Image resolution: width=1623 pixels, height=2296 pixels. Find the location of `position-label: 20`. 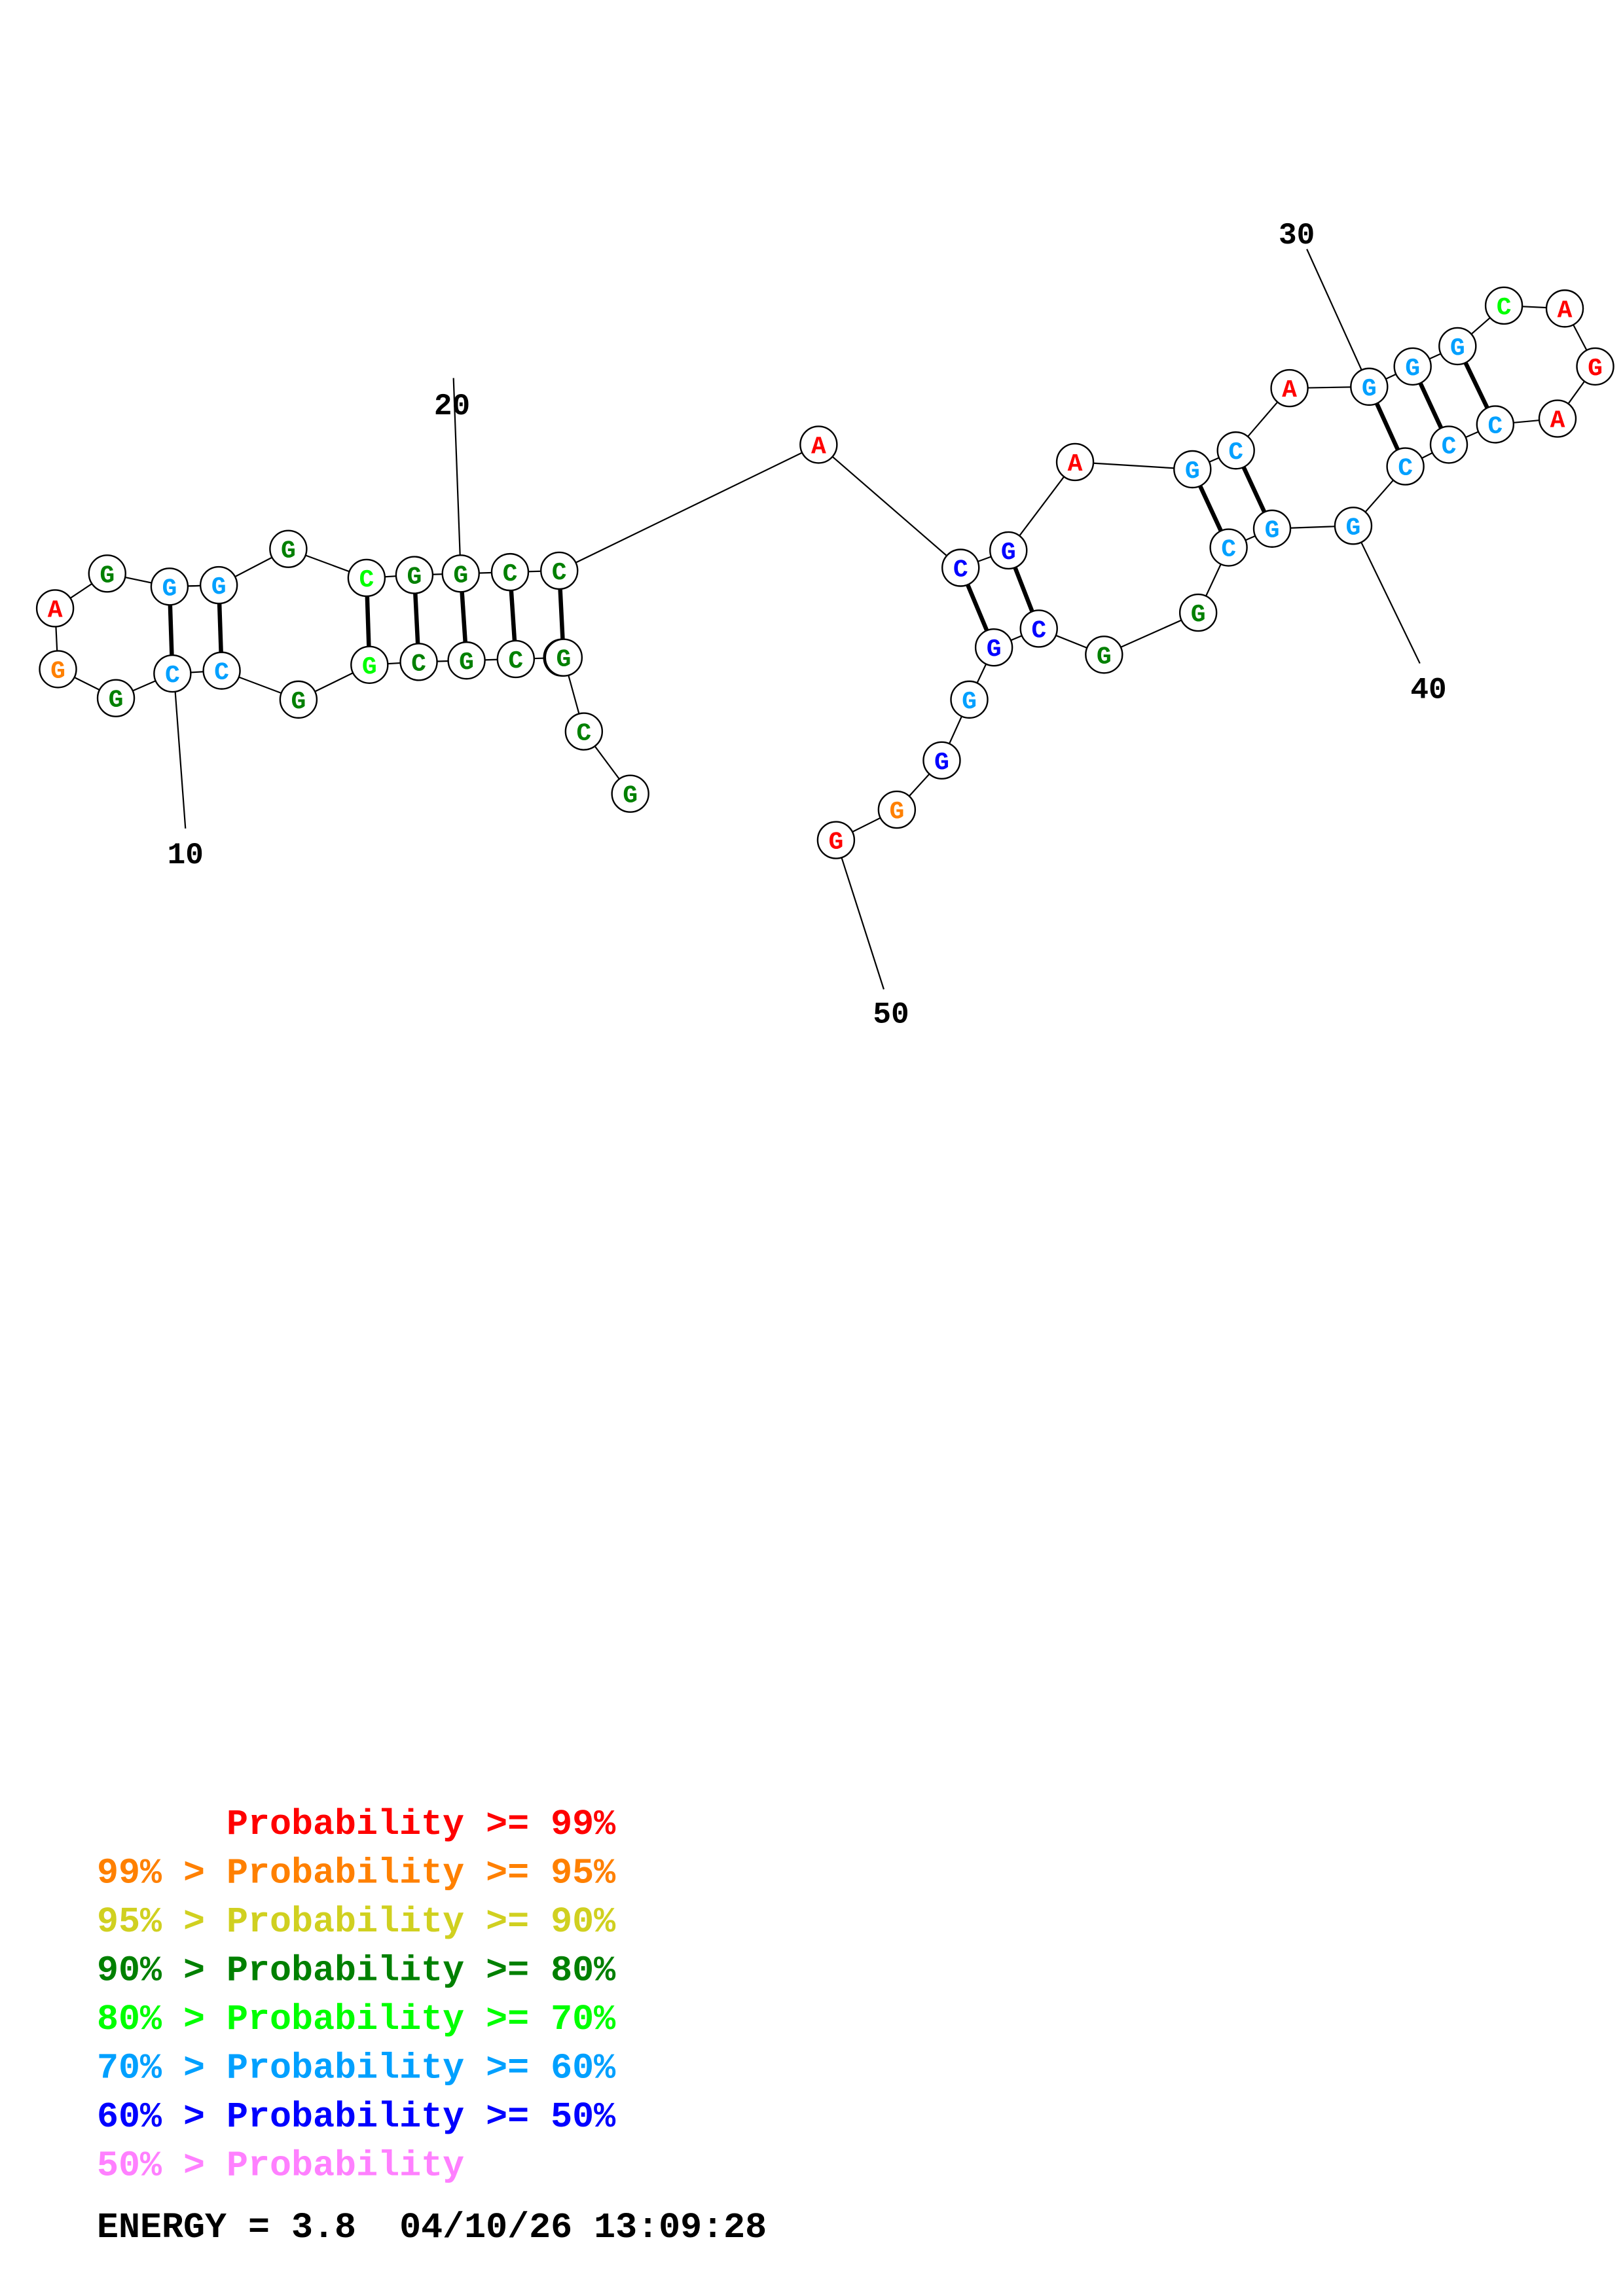

position-label: 20 is located at coordinates (452, 406).